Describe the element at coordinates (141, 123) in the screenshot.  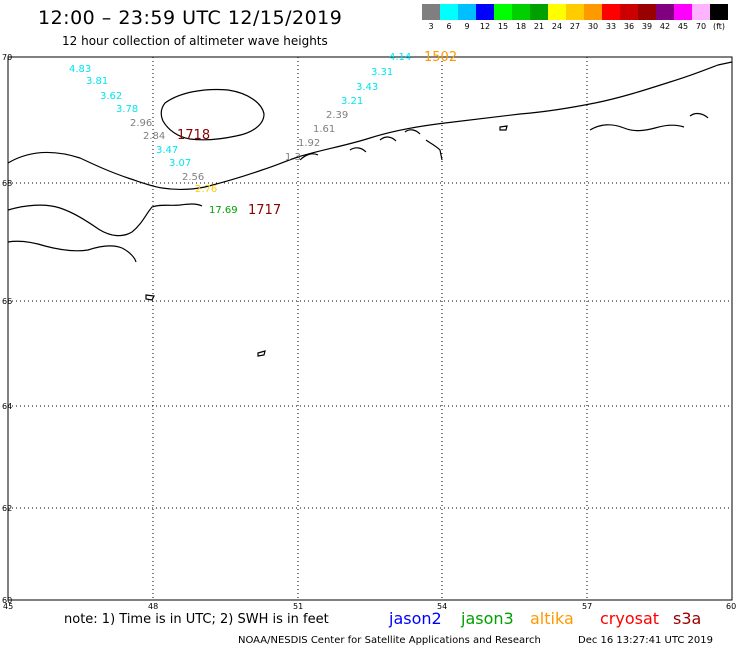
I see `wave-height-reading: 2.96` at that location.